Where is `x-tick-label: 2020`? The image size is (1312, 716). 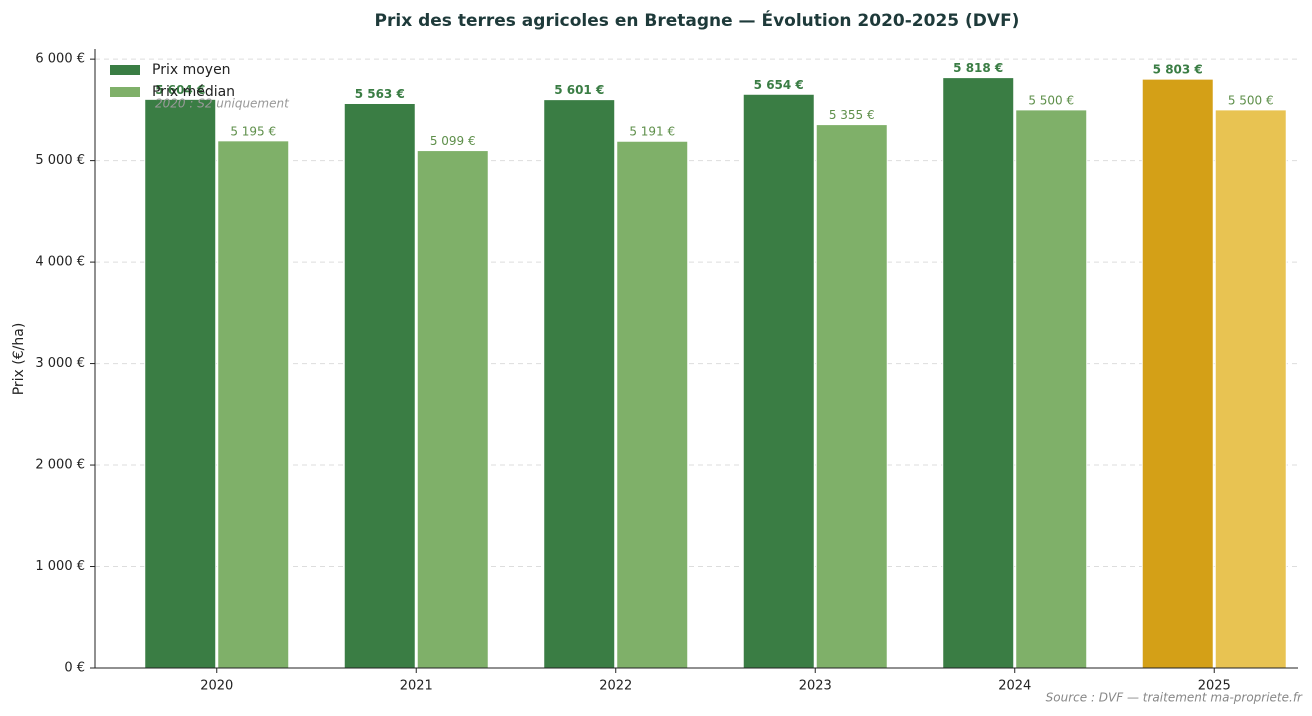 x-tick-label: 2020 is located at coordinates (216, 686).